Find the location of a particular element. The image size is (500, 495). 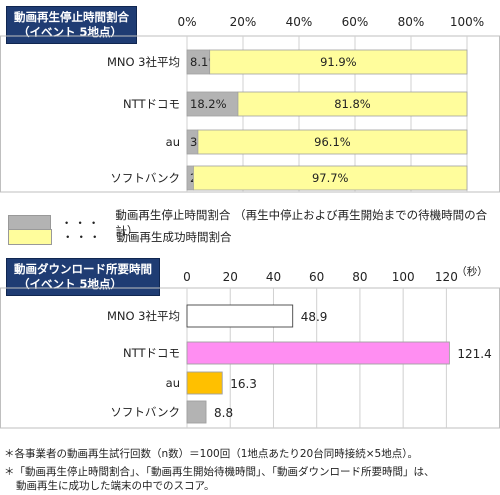

chart2-data-label: 48.9 is located at coordinates (314, 317).